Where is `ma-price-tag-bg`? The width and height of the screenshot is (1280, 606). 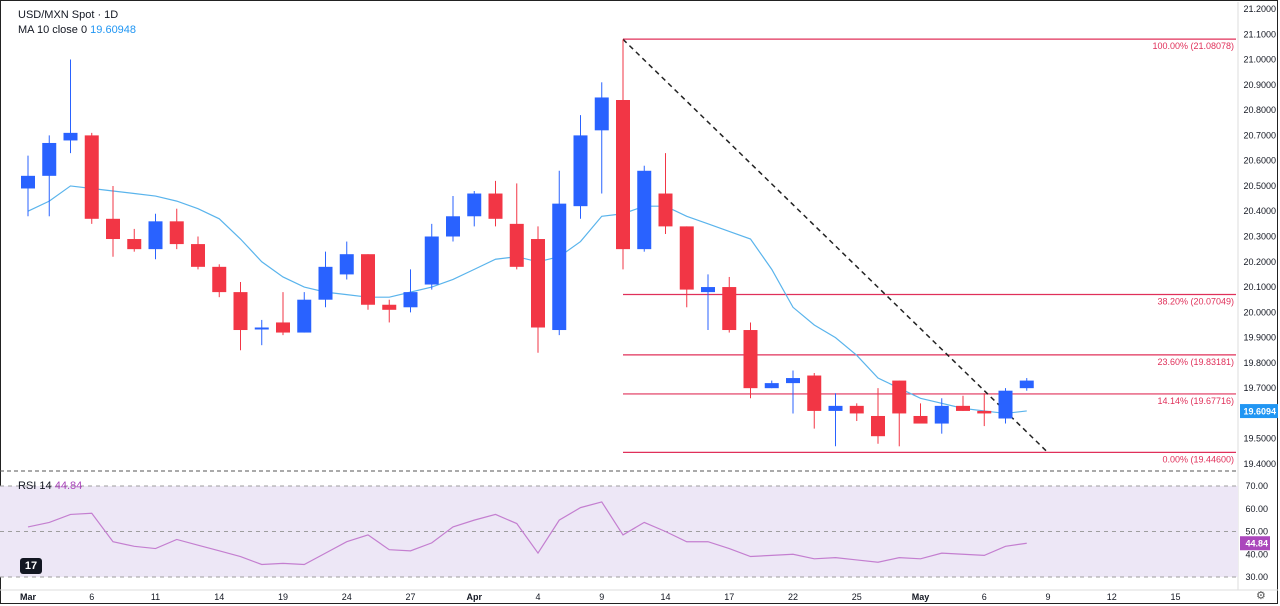 ma-price-tag-bg is located at coordinates (1259, 411).